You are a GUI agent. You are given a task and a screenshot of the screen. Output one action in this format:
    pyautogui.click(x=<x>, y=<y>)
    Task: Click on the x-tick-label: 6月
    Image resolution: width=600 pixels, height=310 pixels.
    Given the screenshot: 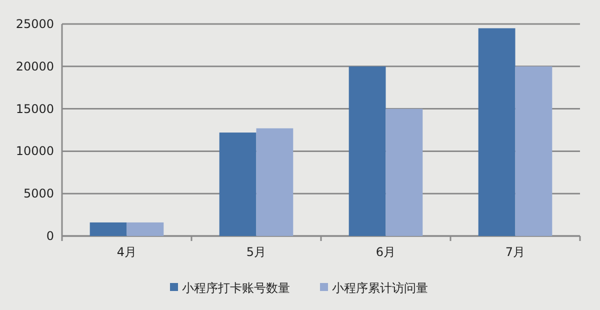 What is the action you would take?
    pyautogui.click(x=386, y=252)
    